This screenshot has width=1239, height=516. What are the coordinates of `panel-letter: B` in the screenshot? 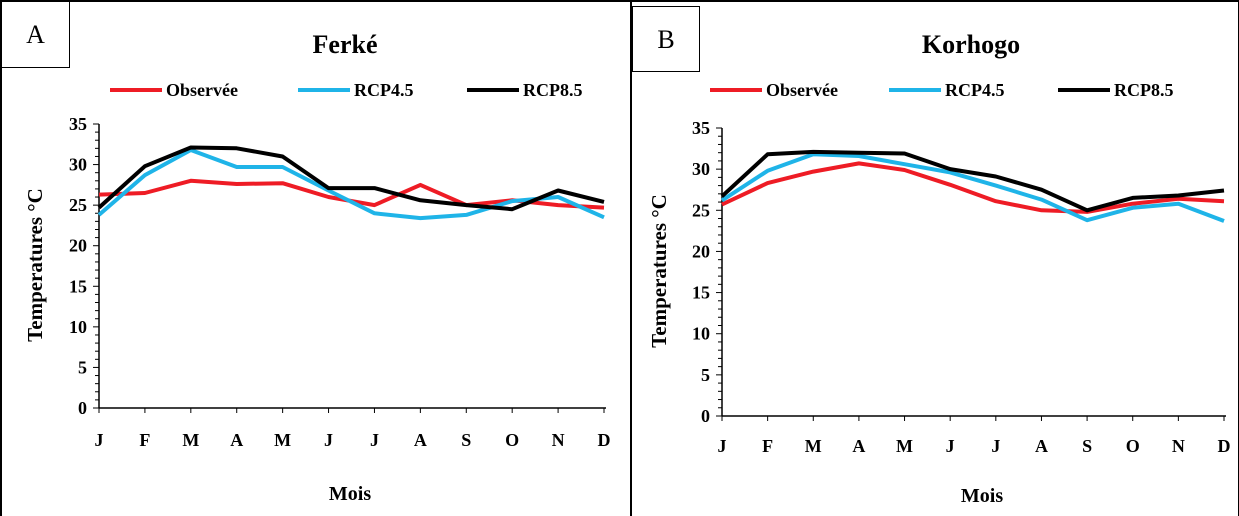 It's located at (666, 39).